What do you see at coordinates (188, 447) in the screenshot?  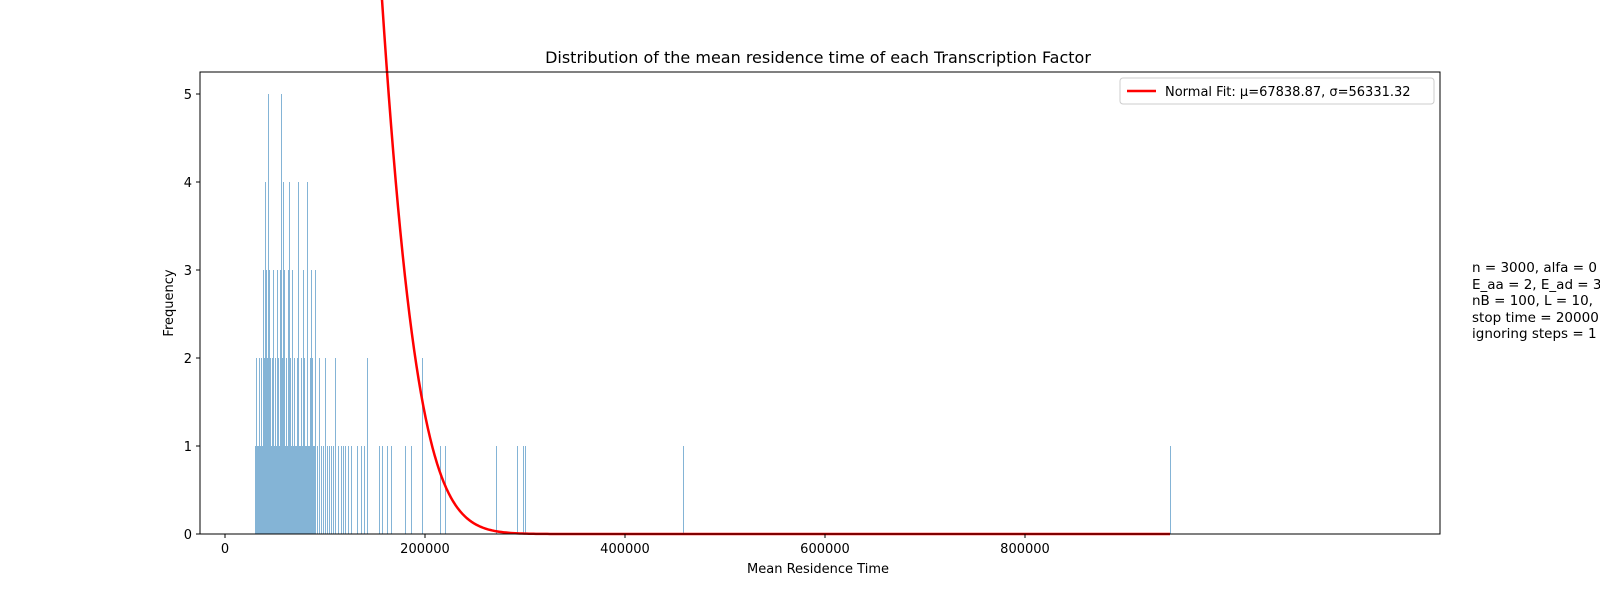 I see `y-tick-label: 1` at bounding box center [188, 447].